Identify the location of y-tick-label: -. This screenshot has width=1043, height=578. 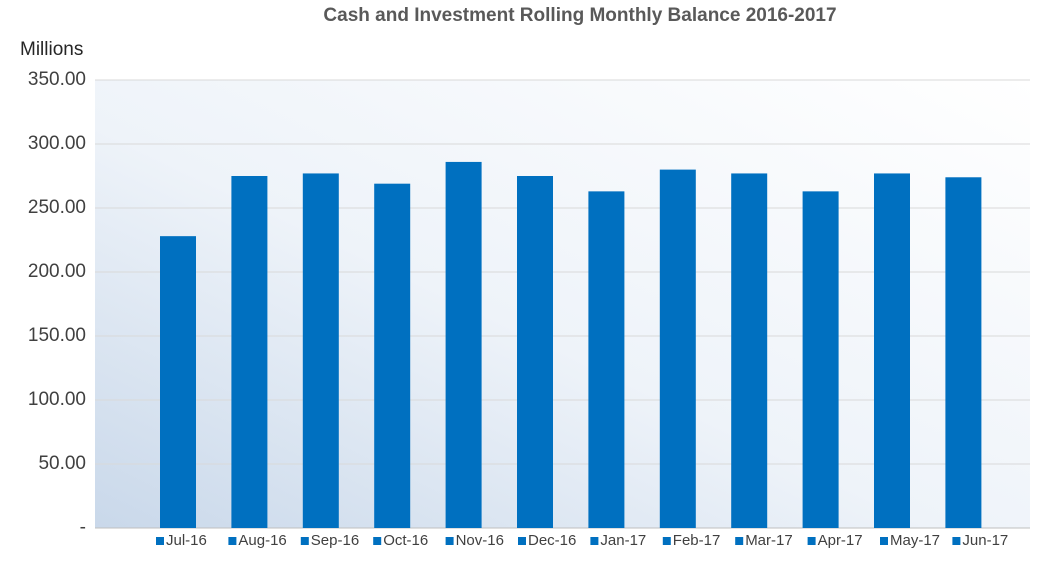
(83, 527).